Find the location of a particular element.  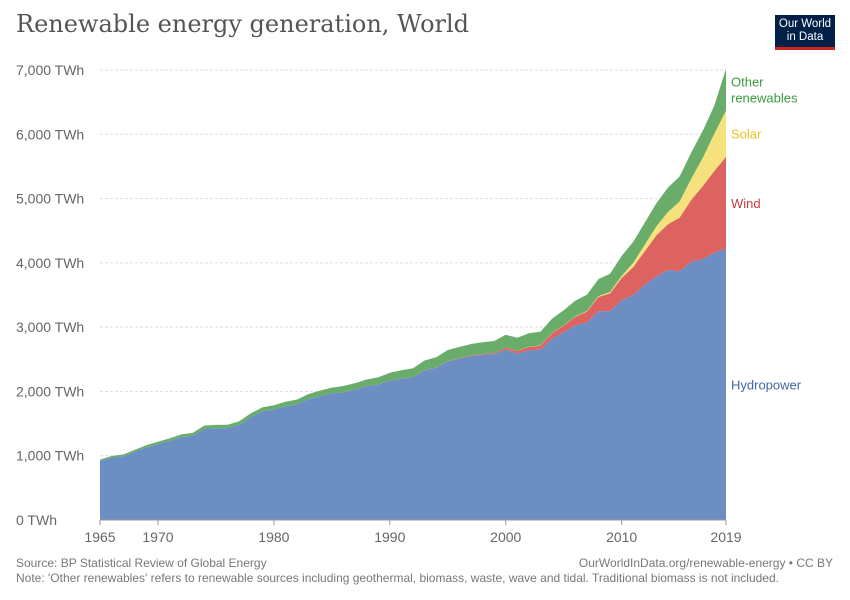

x-tick-label: 1980 is located at coordinates (273, 537).